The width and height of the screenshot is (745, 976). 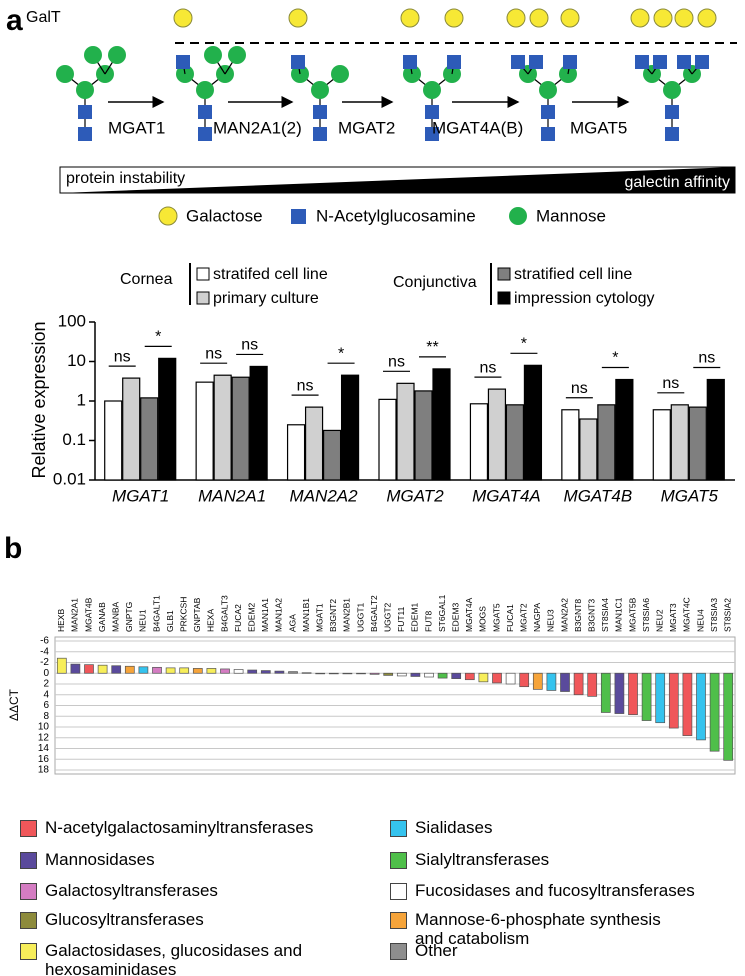 I want to click on x-tick-label: ST8SIA3, so click(x=714, y=615).